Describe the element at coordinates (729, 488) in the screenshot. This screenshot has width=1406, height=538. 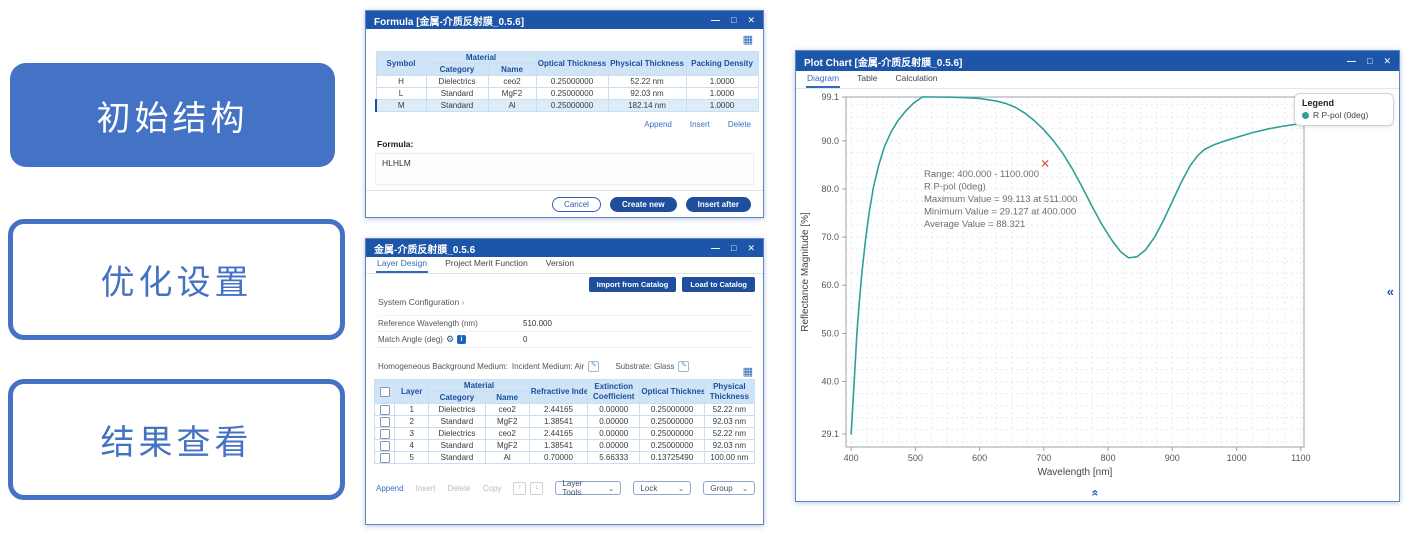
I see `group-dropdown: Group ⌄` at that location.